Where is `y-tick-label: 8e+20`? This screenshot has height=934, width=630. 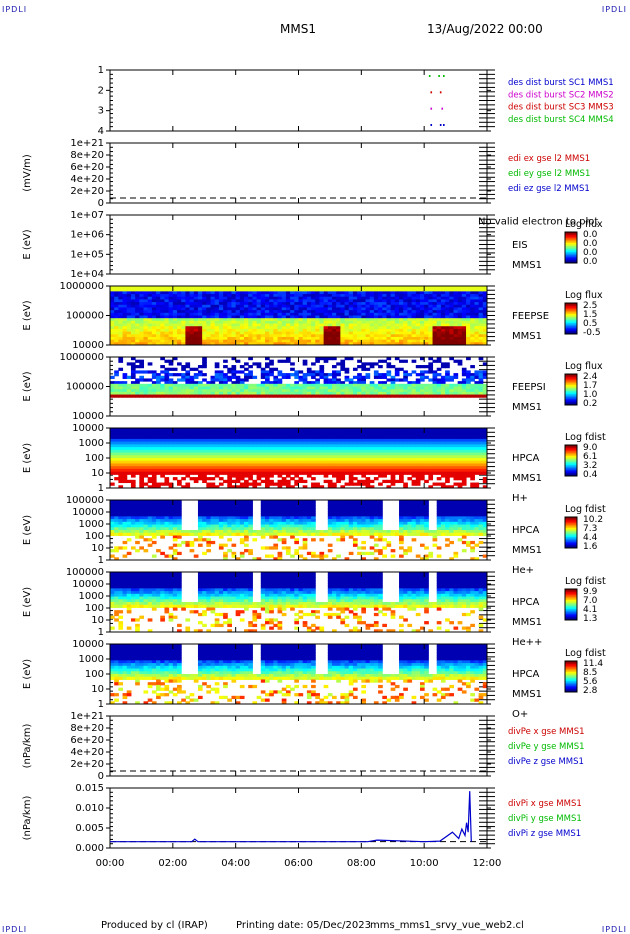 y-tick-label: 8e+20 is located at coordinates (87, 155).